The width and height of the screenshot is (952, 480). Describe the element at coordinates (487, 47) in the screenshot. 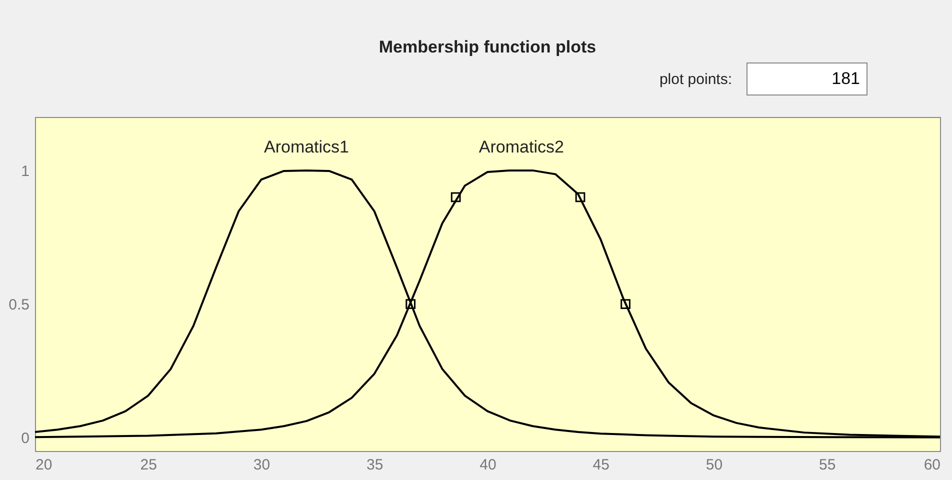

I see `chart-title: Membership function plots` at that location.